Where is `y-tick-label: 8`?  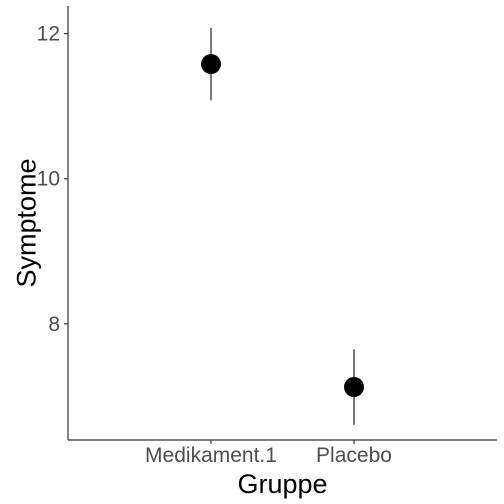
y-tick-label: 8 is located at coordinates (54, 324).